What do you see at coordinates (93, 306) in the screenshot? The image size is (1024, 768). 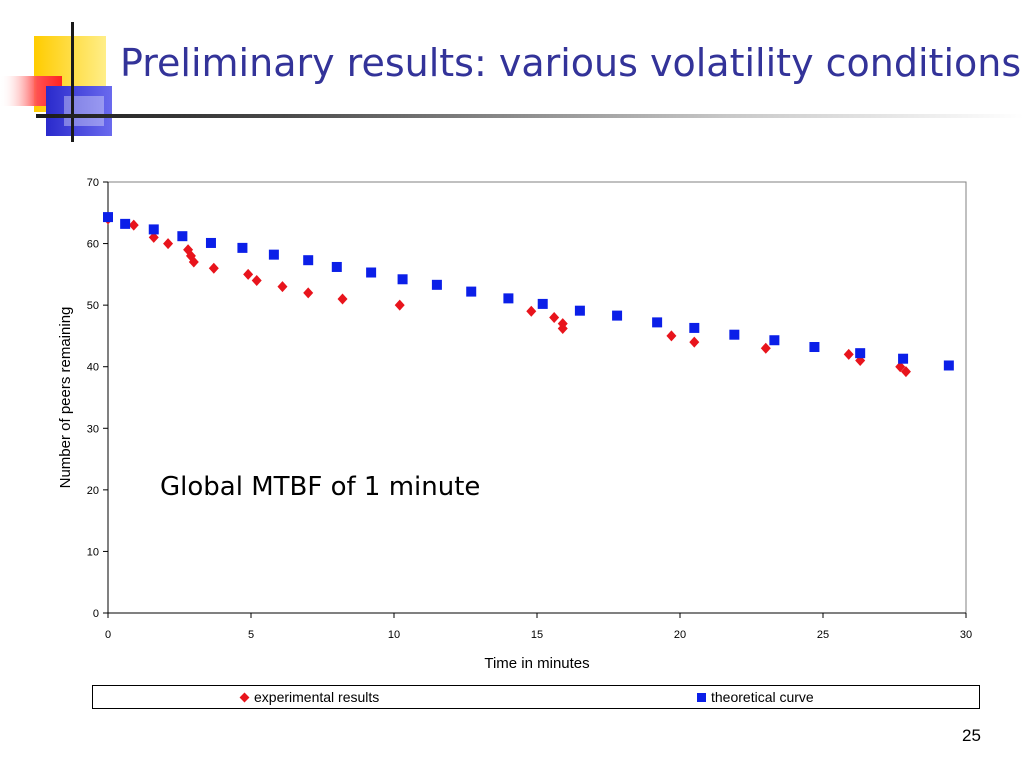 I see `y-tick-label: 50` at bounding box center [93, 306].